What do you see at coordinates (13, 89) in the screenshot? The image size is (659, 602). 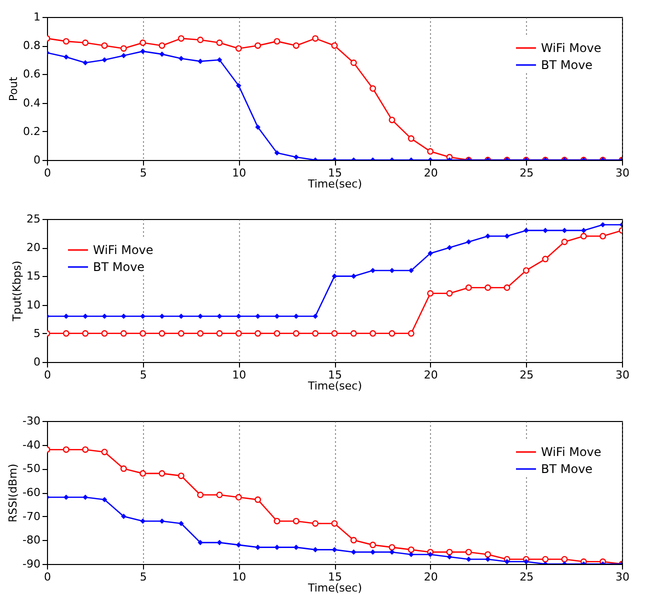 I see `y-axis-title: Pout` at bounding box center [13, 89].